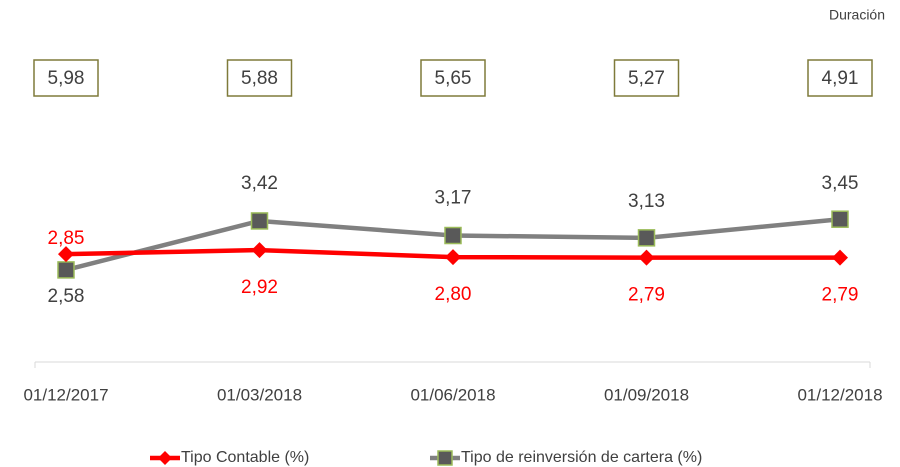  I want to click on data-label: 3,42, so click(259, 183).